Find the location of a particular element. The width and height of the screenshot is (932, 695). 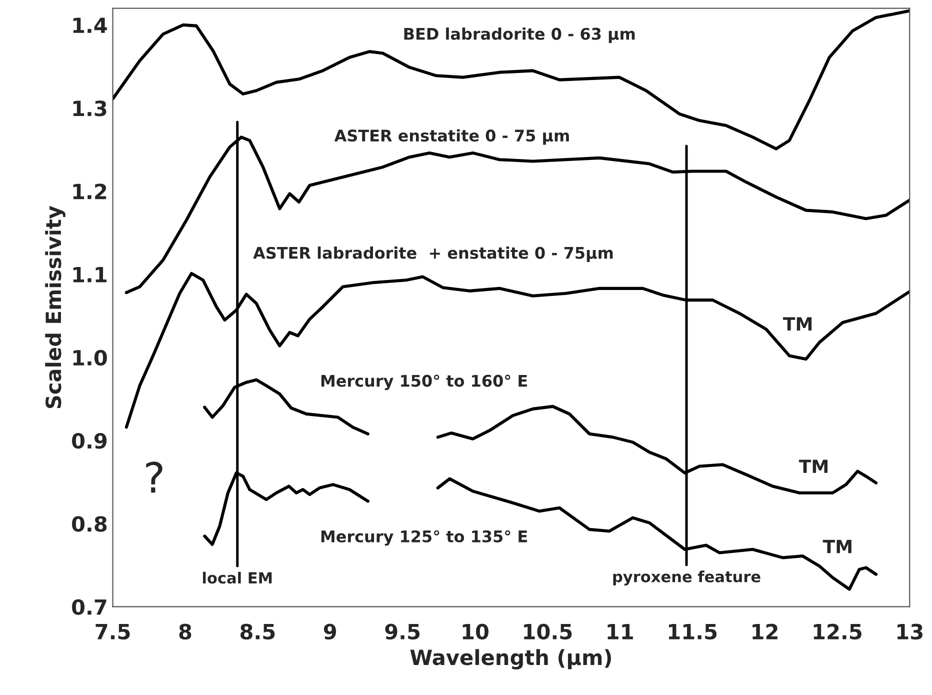

x-tick-label: 13 is located at coordinates (909, 632).